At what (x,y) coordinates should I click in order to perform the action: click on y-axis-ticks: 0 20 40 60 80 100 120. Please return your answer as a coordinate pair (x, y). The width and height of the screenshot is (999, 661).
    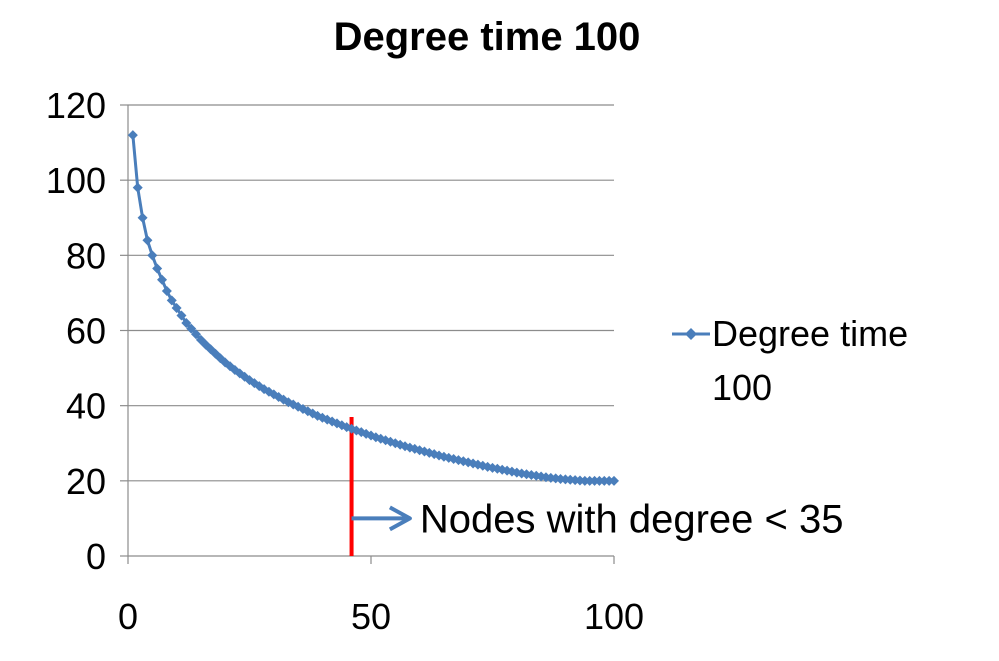
    Looking at the image, I should click on (76, 331).